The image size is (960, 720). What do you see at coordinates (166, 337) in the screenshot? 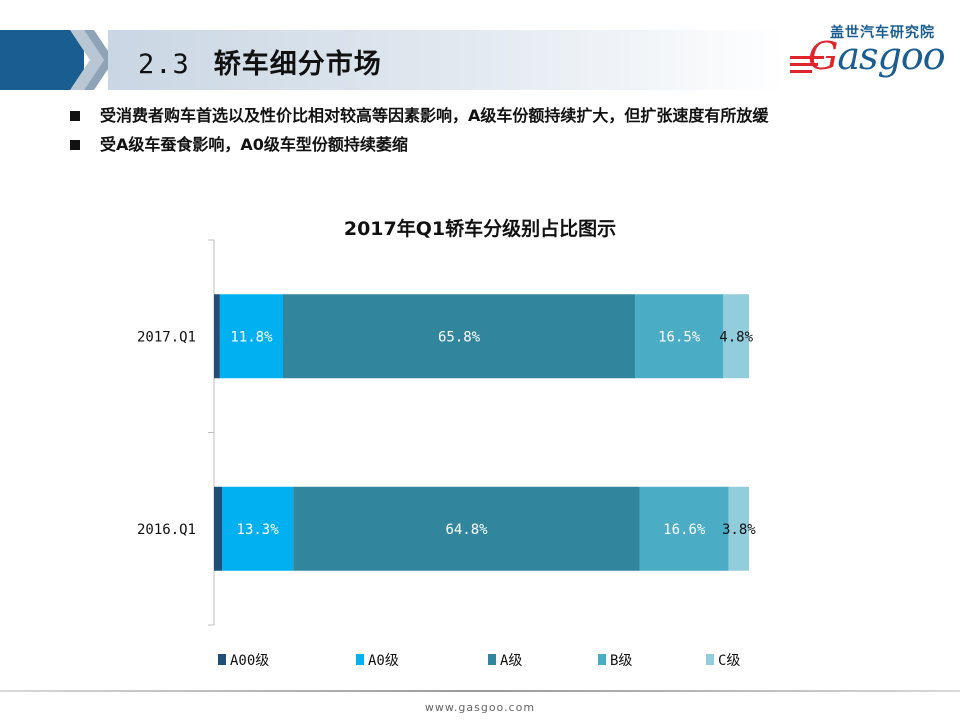
I see `category-label: 2017.Q1` at bounding box center [166, 337].